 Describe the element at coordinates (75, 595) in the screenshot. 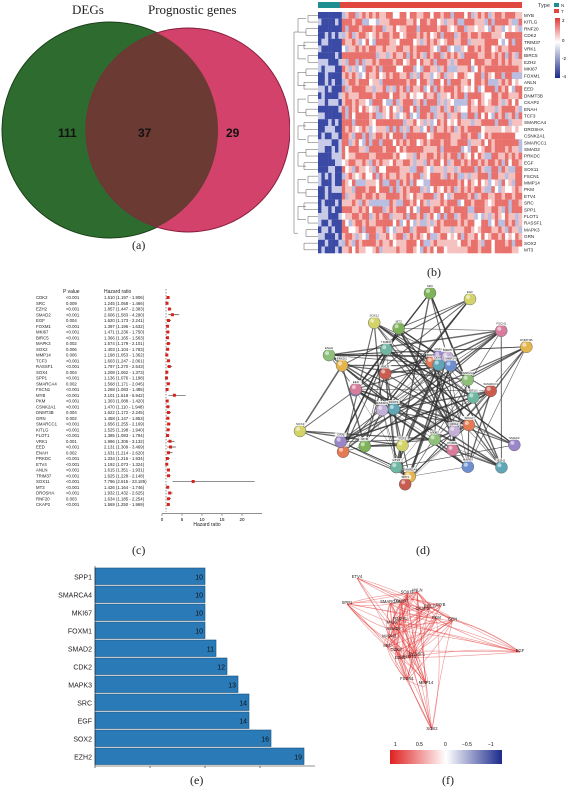

I see `bar-category-label: SMARCA4` at that location.